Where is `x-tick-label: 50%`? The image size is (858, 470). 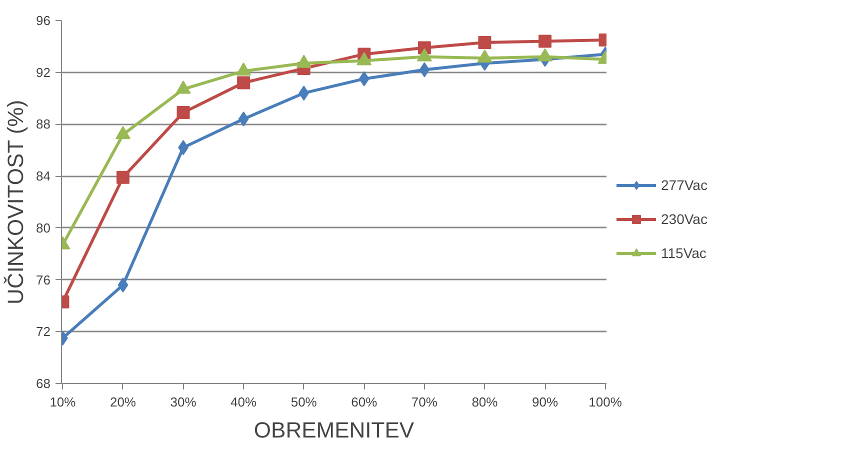 x-tick-label: 50% is located at coordinates (304, 402).